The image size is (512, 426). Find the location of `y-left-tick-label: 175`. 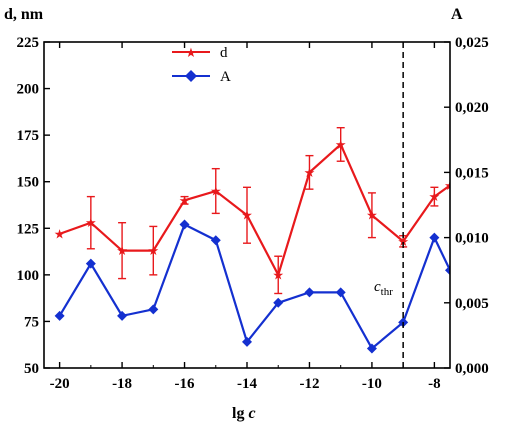

y-left-tick-label: 175 is located at coordinates (28, 136).